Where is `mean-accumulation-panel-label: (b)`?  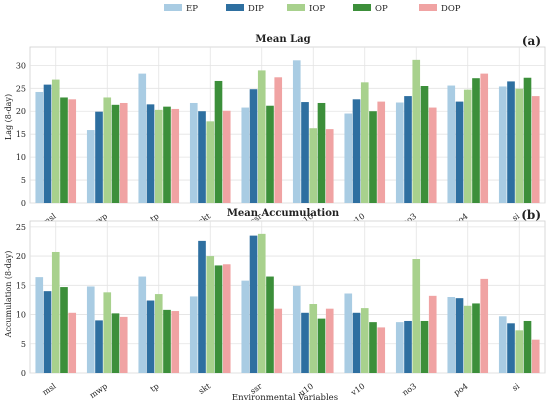 mean-accumulation-panel-label: (b) is located at coordinates (531, 215).